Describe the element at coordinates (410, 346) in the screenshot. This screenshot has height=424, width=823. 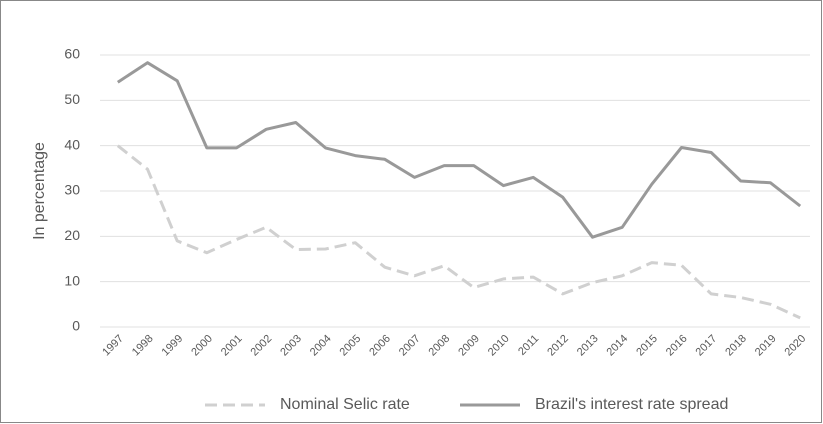
I see `x-tick-label: 2007` at that location.